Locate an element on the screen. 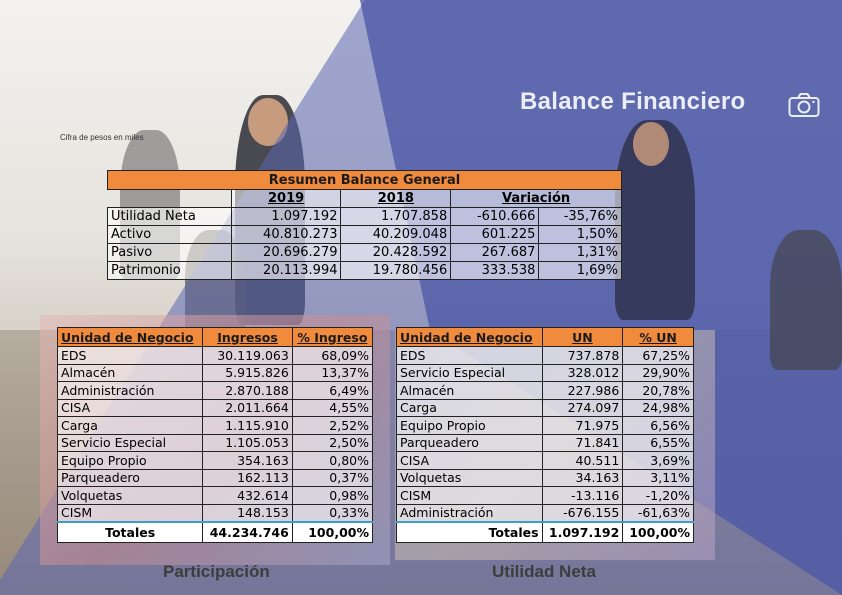 The image size is (842, 595). value-cell: 354.163 is located at coordinates (247, 460).